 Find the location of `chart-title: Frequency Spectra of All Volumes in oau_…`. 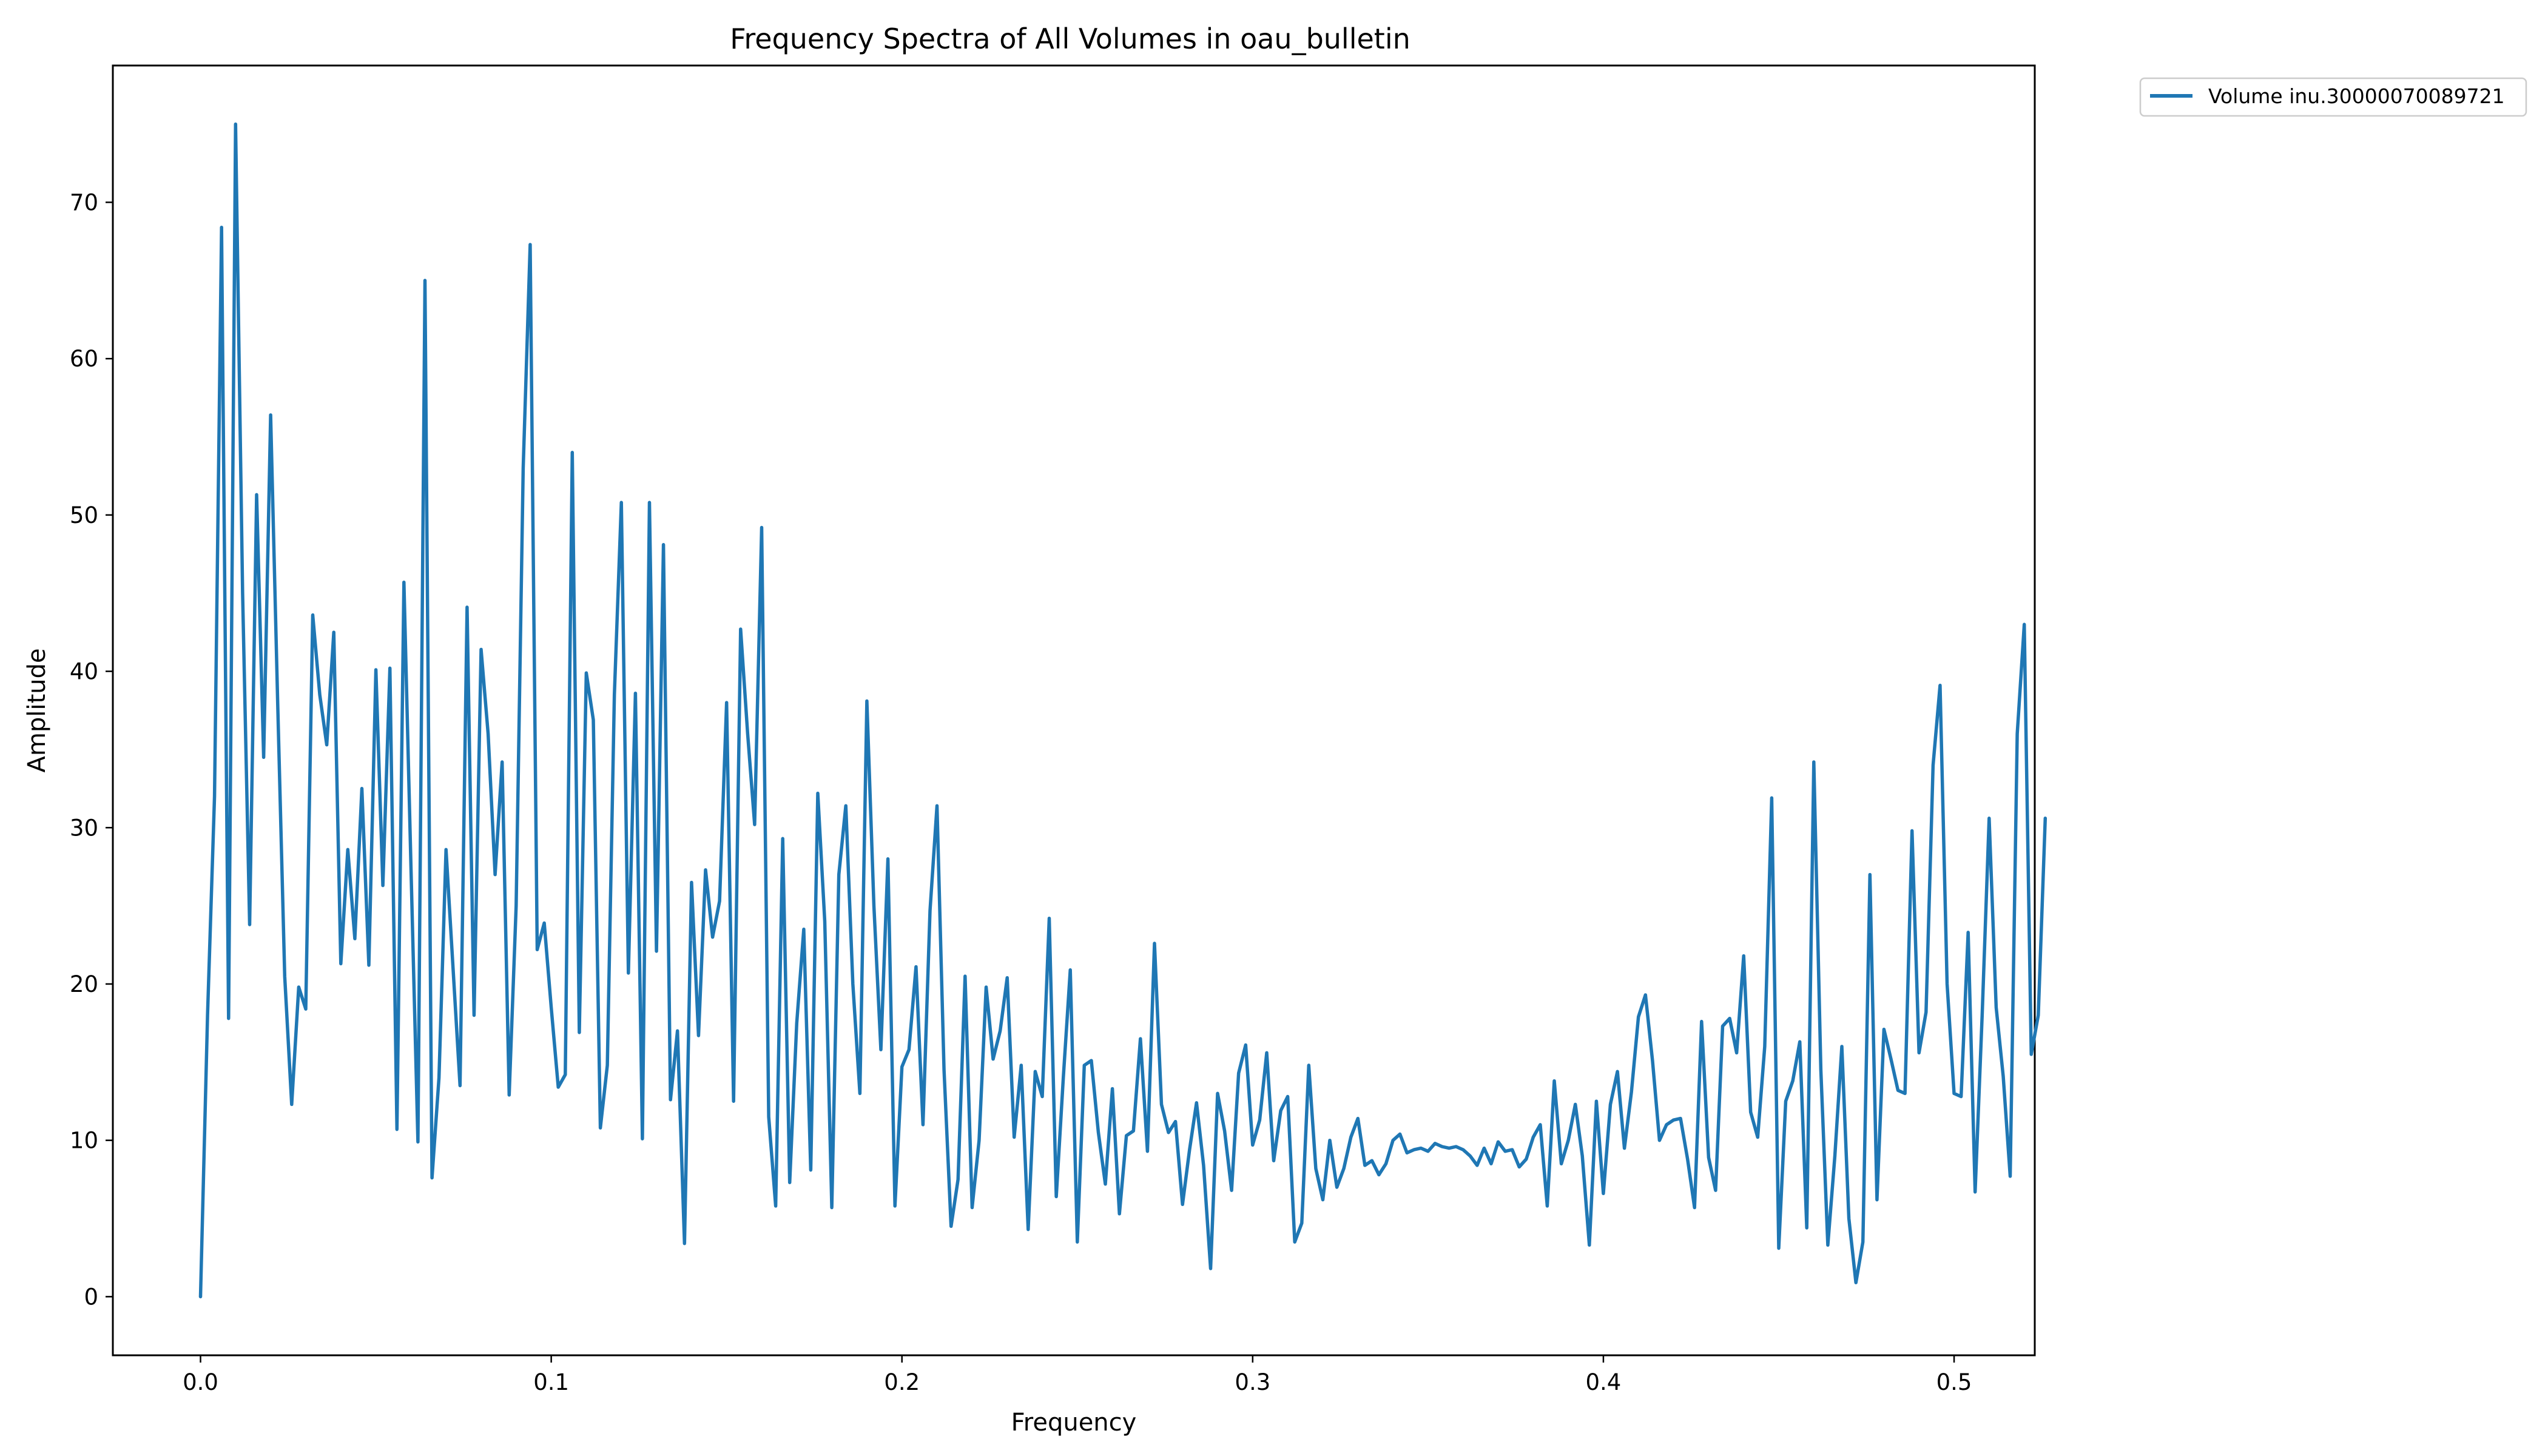

chart-title: Frequency Spectra of All Volumes in oau_… is located at coordinates (1070, 38).